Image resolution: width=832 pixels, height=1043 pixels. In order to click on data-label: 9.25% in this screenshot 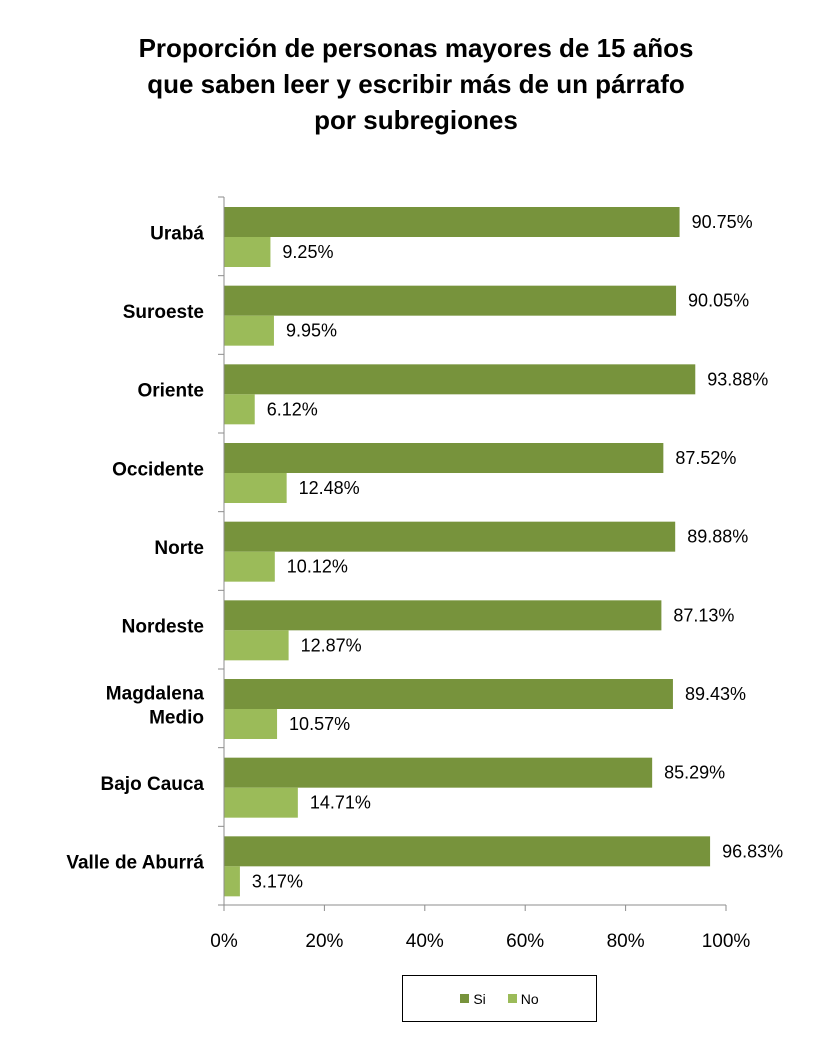, I will do `click(307, 252)`.